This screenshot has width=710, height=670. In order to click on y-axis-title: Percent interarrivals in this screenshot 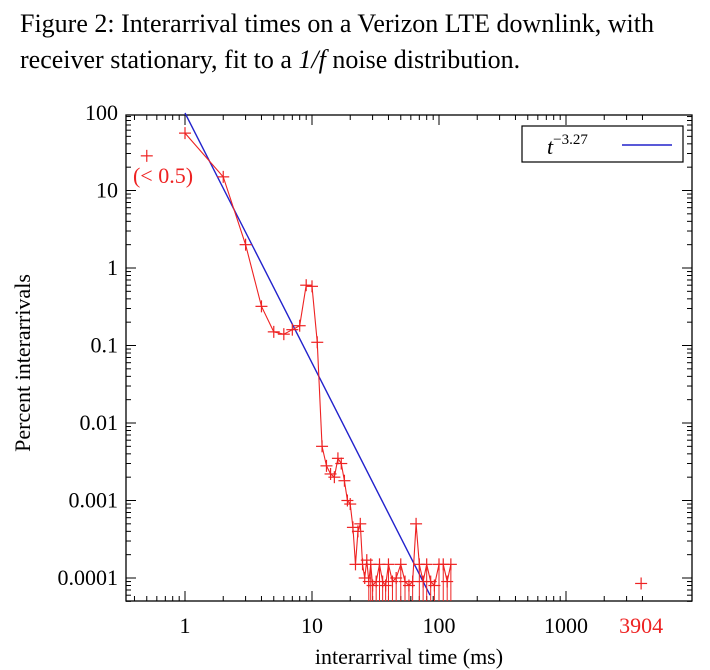, I will do `click(22, 363)`.